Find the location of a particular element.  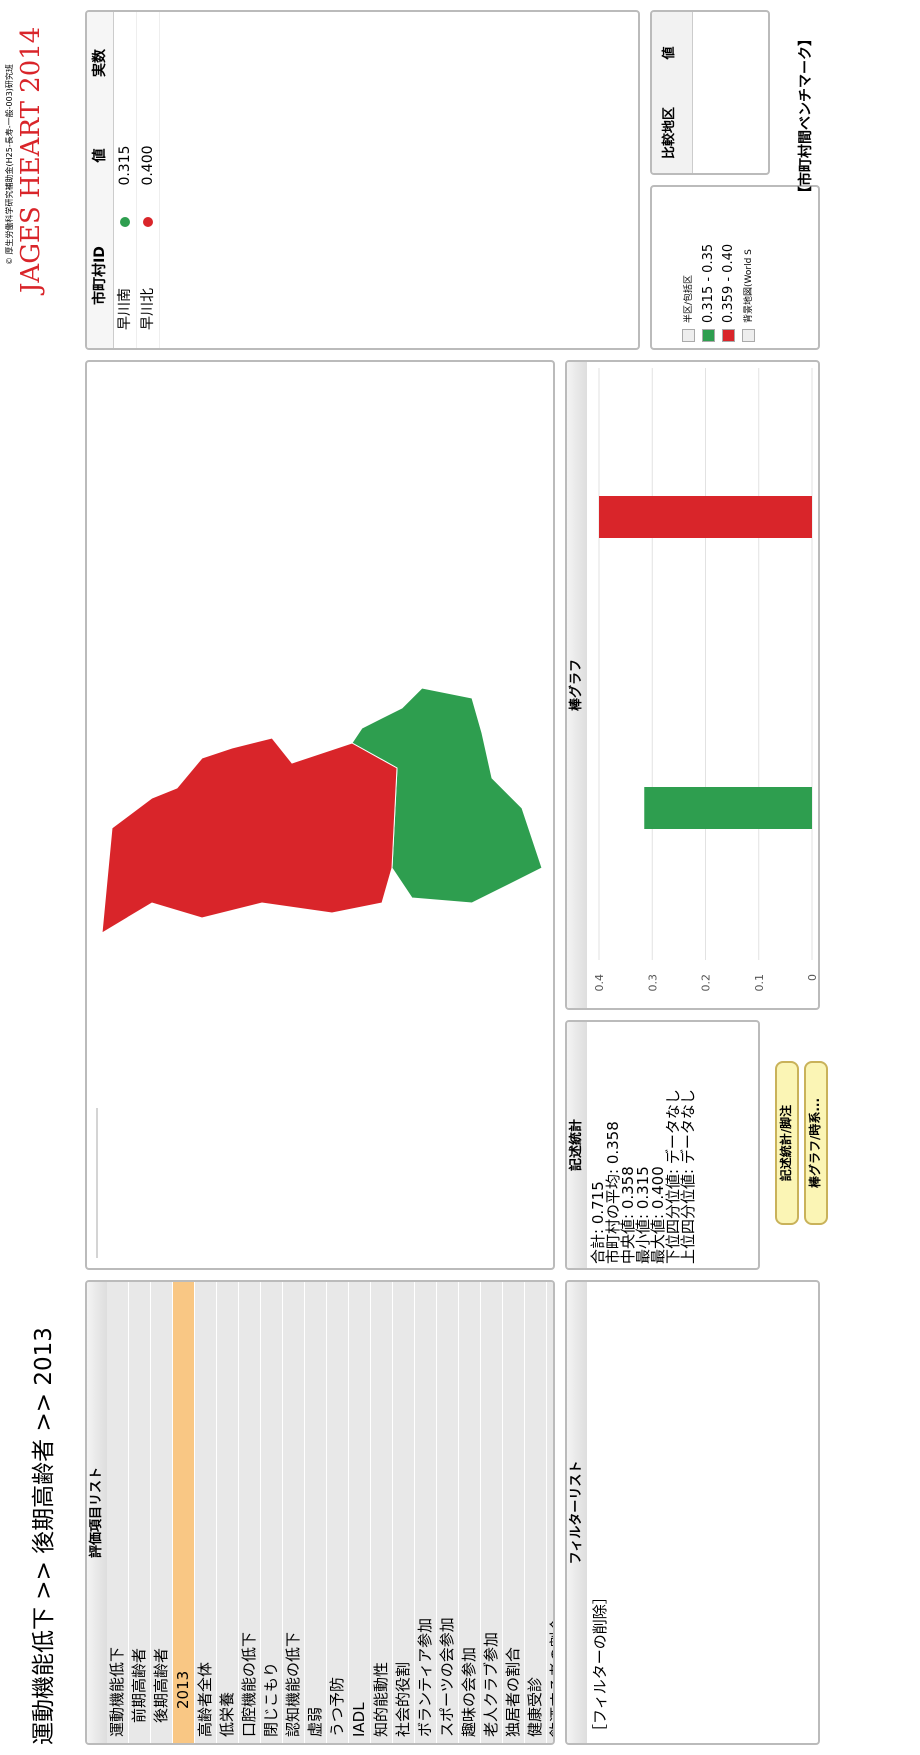

tree-item: 後期高齢者 is located at coordinates (162, 1512).